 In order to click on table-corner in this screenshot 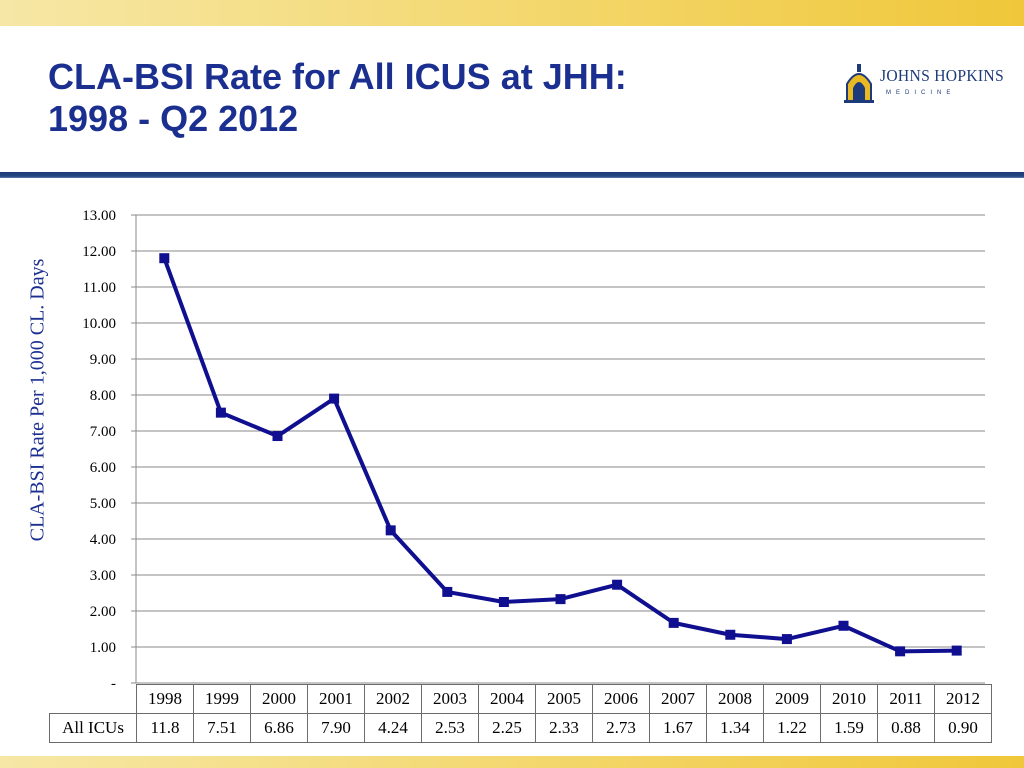, I will do `click(93, 699)`.